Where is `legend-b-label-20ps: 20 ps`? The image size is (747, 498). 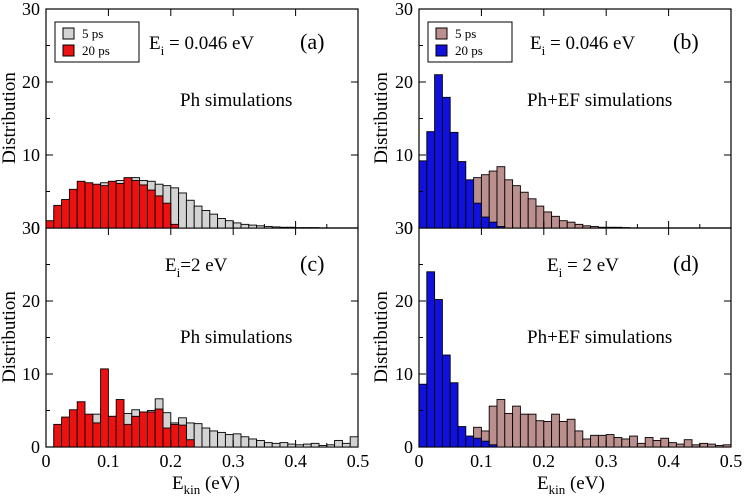 legend-b-label-20ps: 20 ps is located at coordinates (469, 50).